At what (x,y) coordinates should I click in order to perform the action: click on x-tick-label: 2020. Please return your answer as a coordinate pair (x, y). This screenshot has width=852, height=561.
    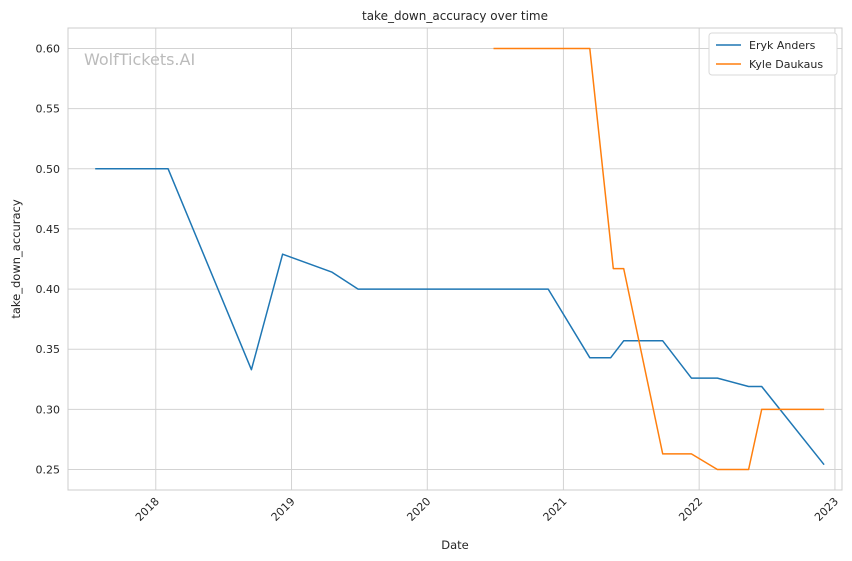
    Looking at the image, I should click on (418, 509).